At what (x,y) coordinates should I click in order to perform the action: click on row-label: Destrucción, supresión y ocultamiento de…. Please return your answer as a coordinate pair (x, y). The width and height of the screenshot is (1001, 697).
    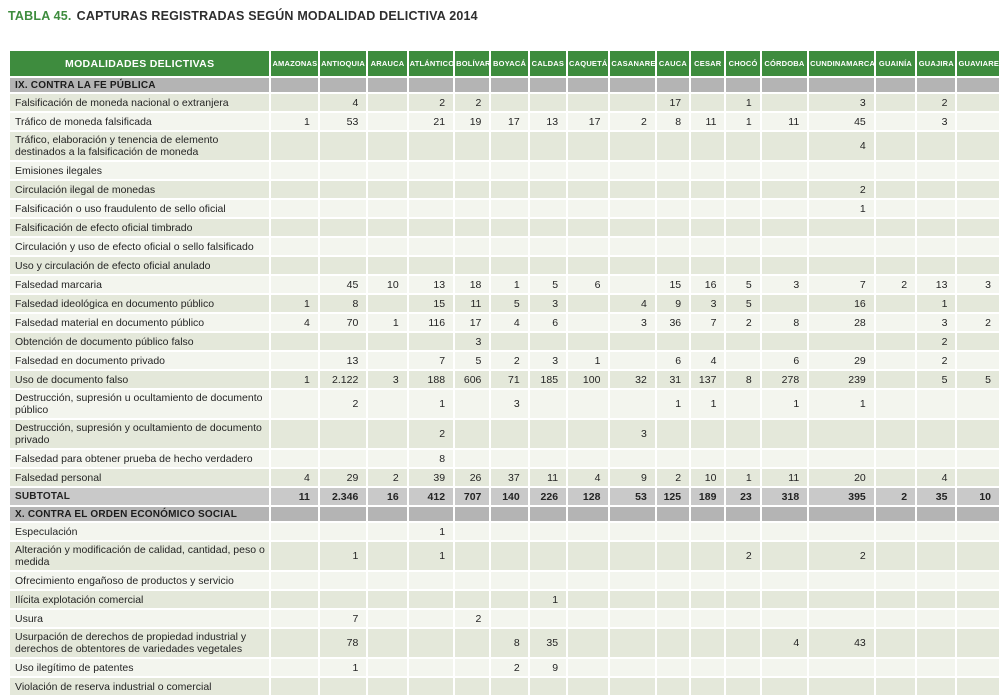
    Looking at the image, I should click on (140, 434).